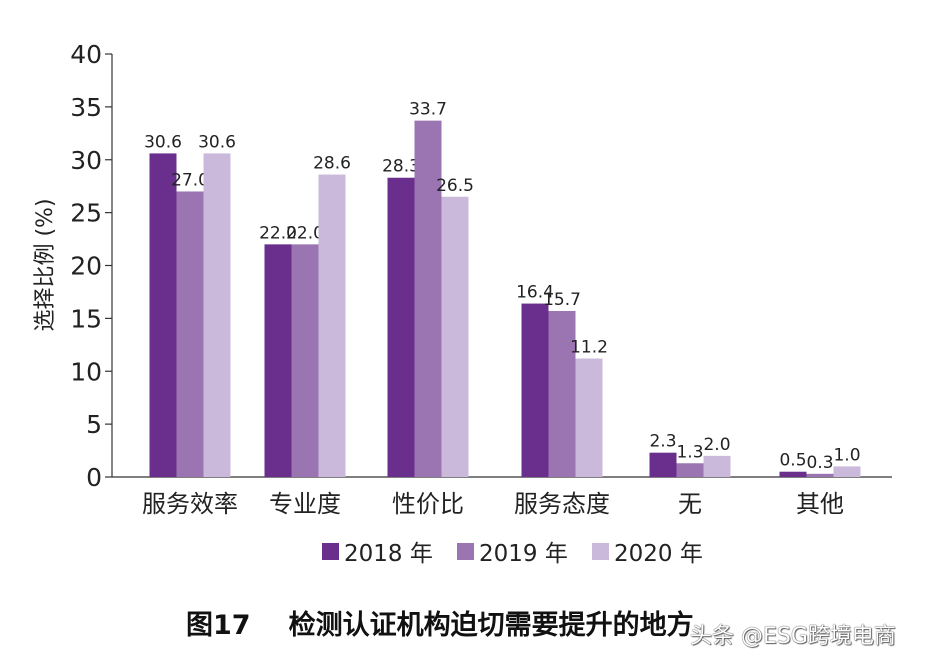 This screenshot has height=662, width=928. Describe the element at coordinates (332, 164) in the screenshot. I see `data-label: 28.6` at that location.